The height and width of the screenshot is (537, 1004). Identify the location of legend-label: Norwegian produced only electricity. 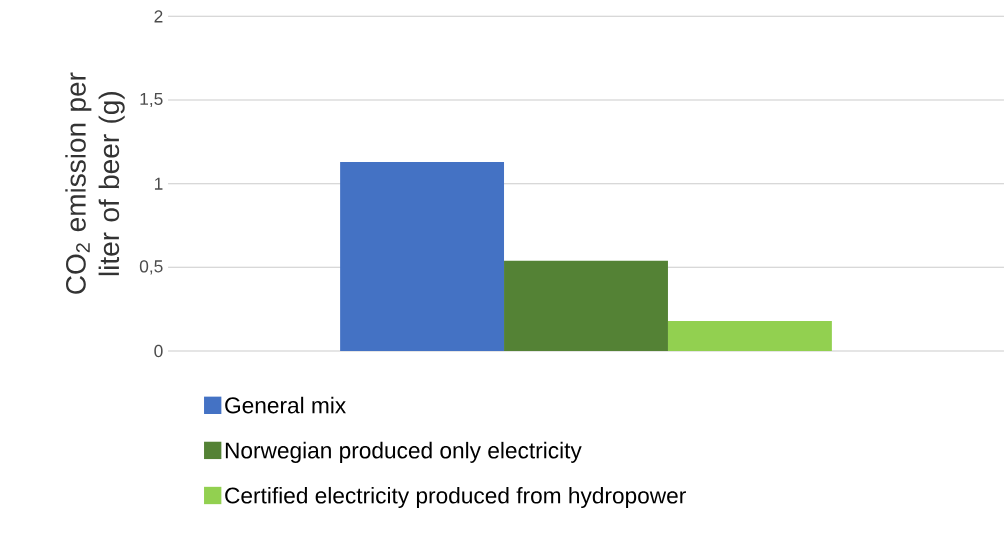
(403, 452).